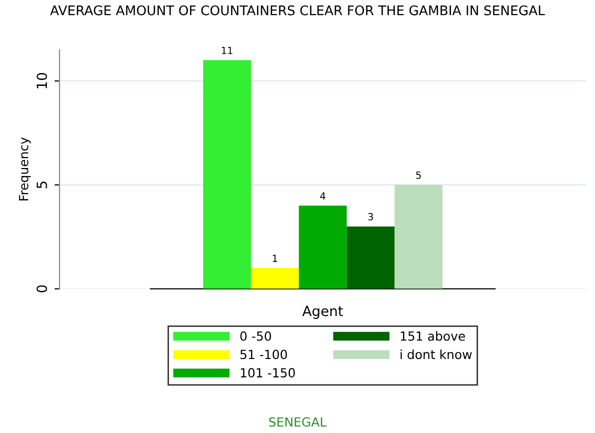  Describe the element at coordinates (370, 216) in the screenshot. I see `data-label: 3` at that location.